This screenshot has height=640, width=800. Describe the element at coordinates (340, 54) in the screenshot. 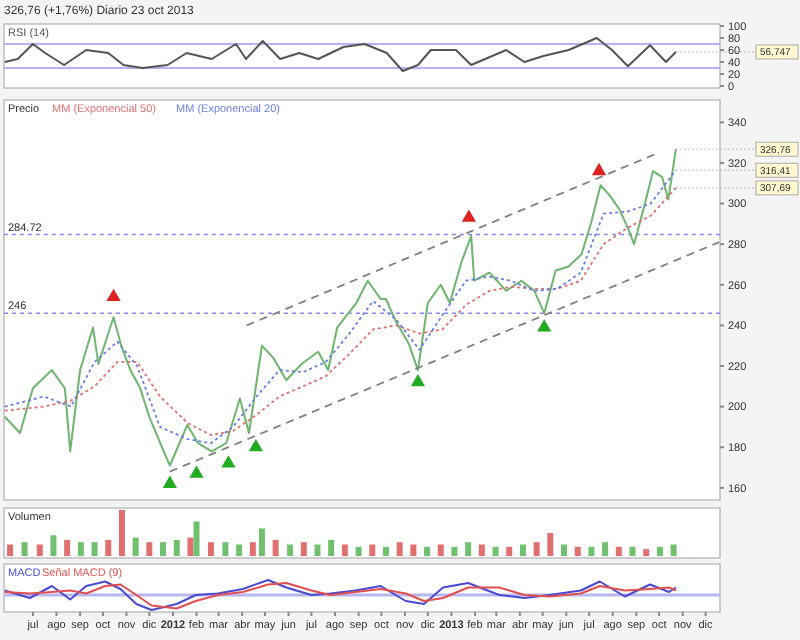

I see `line-series` at that location.